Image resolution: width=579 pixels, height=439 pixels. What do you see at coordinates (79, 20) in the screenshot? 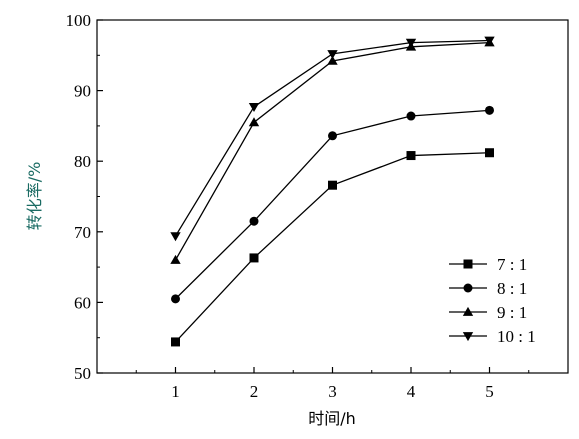
I see `y-tick-label: 100` at bounding box center [79, 20].